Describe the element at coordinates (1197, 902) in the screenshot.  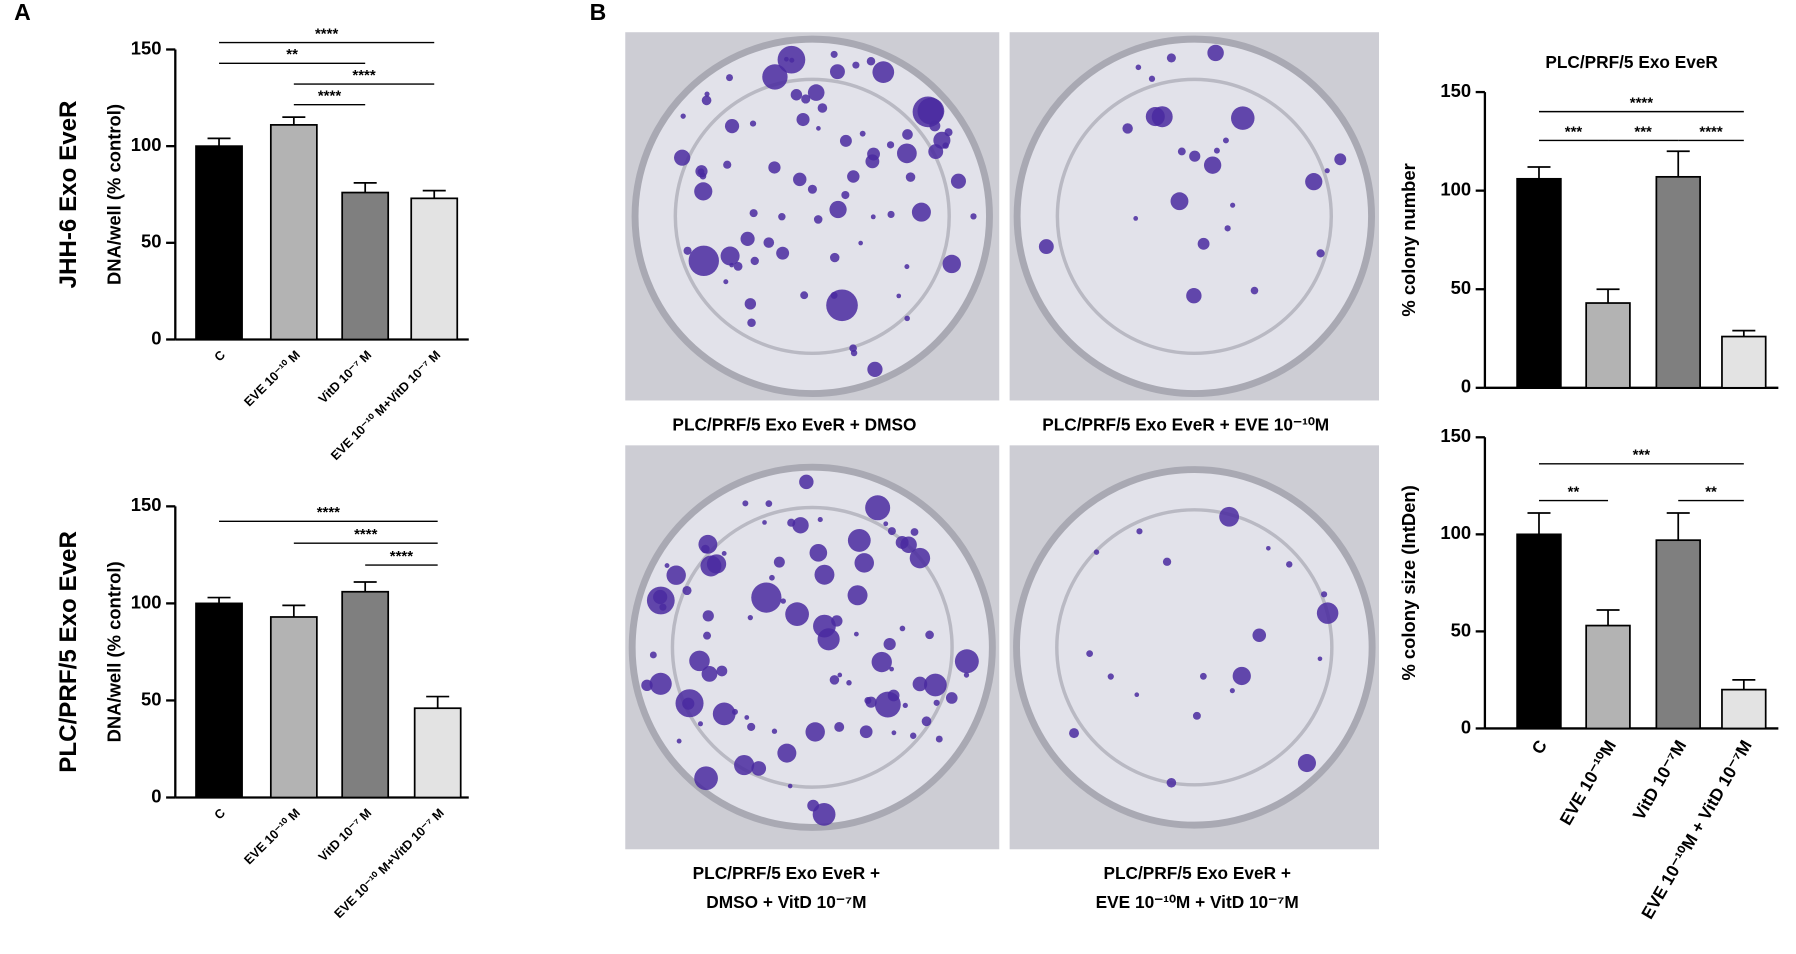
I see `photo-caption: EVE 10⁻¹⁰M + VitD 10⁻⁷M` at that location.